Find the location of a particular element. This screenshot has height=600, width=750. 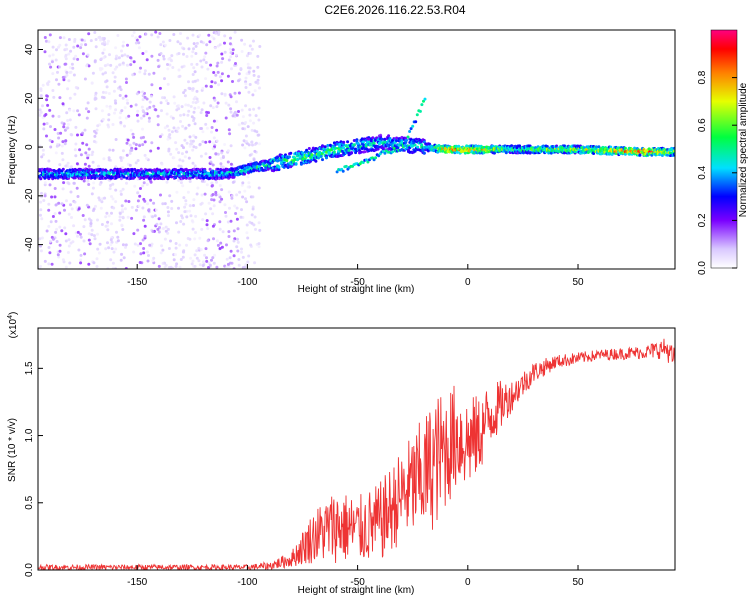

branch-cell is located at coordinates (422, 105).